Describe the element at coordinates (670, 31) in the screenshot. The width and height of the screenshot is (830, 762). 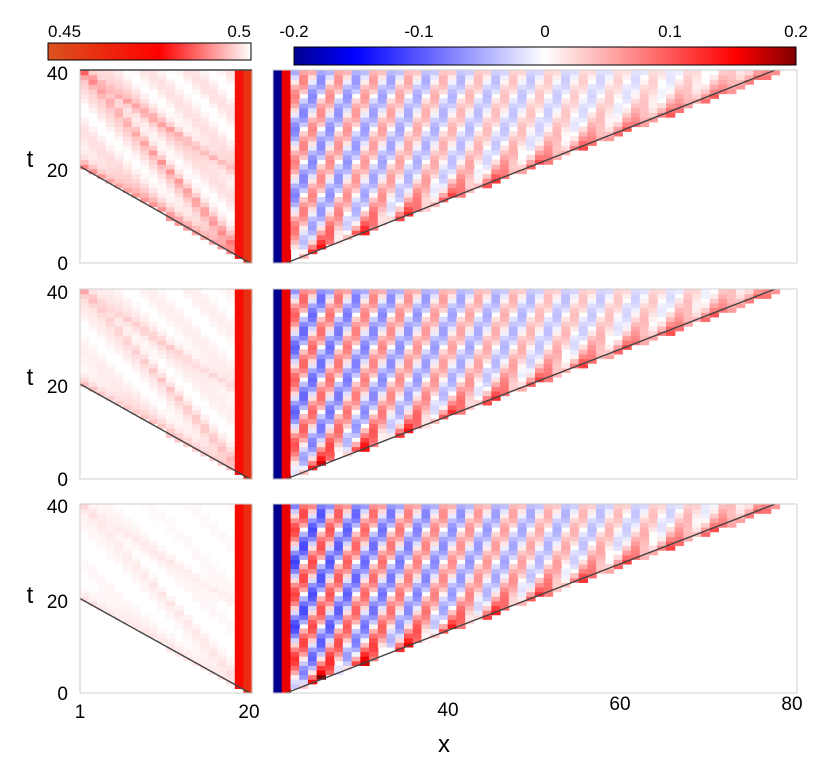
I see `colorbar-right-tick: 0.1` at that location.